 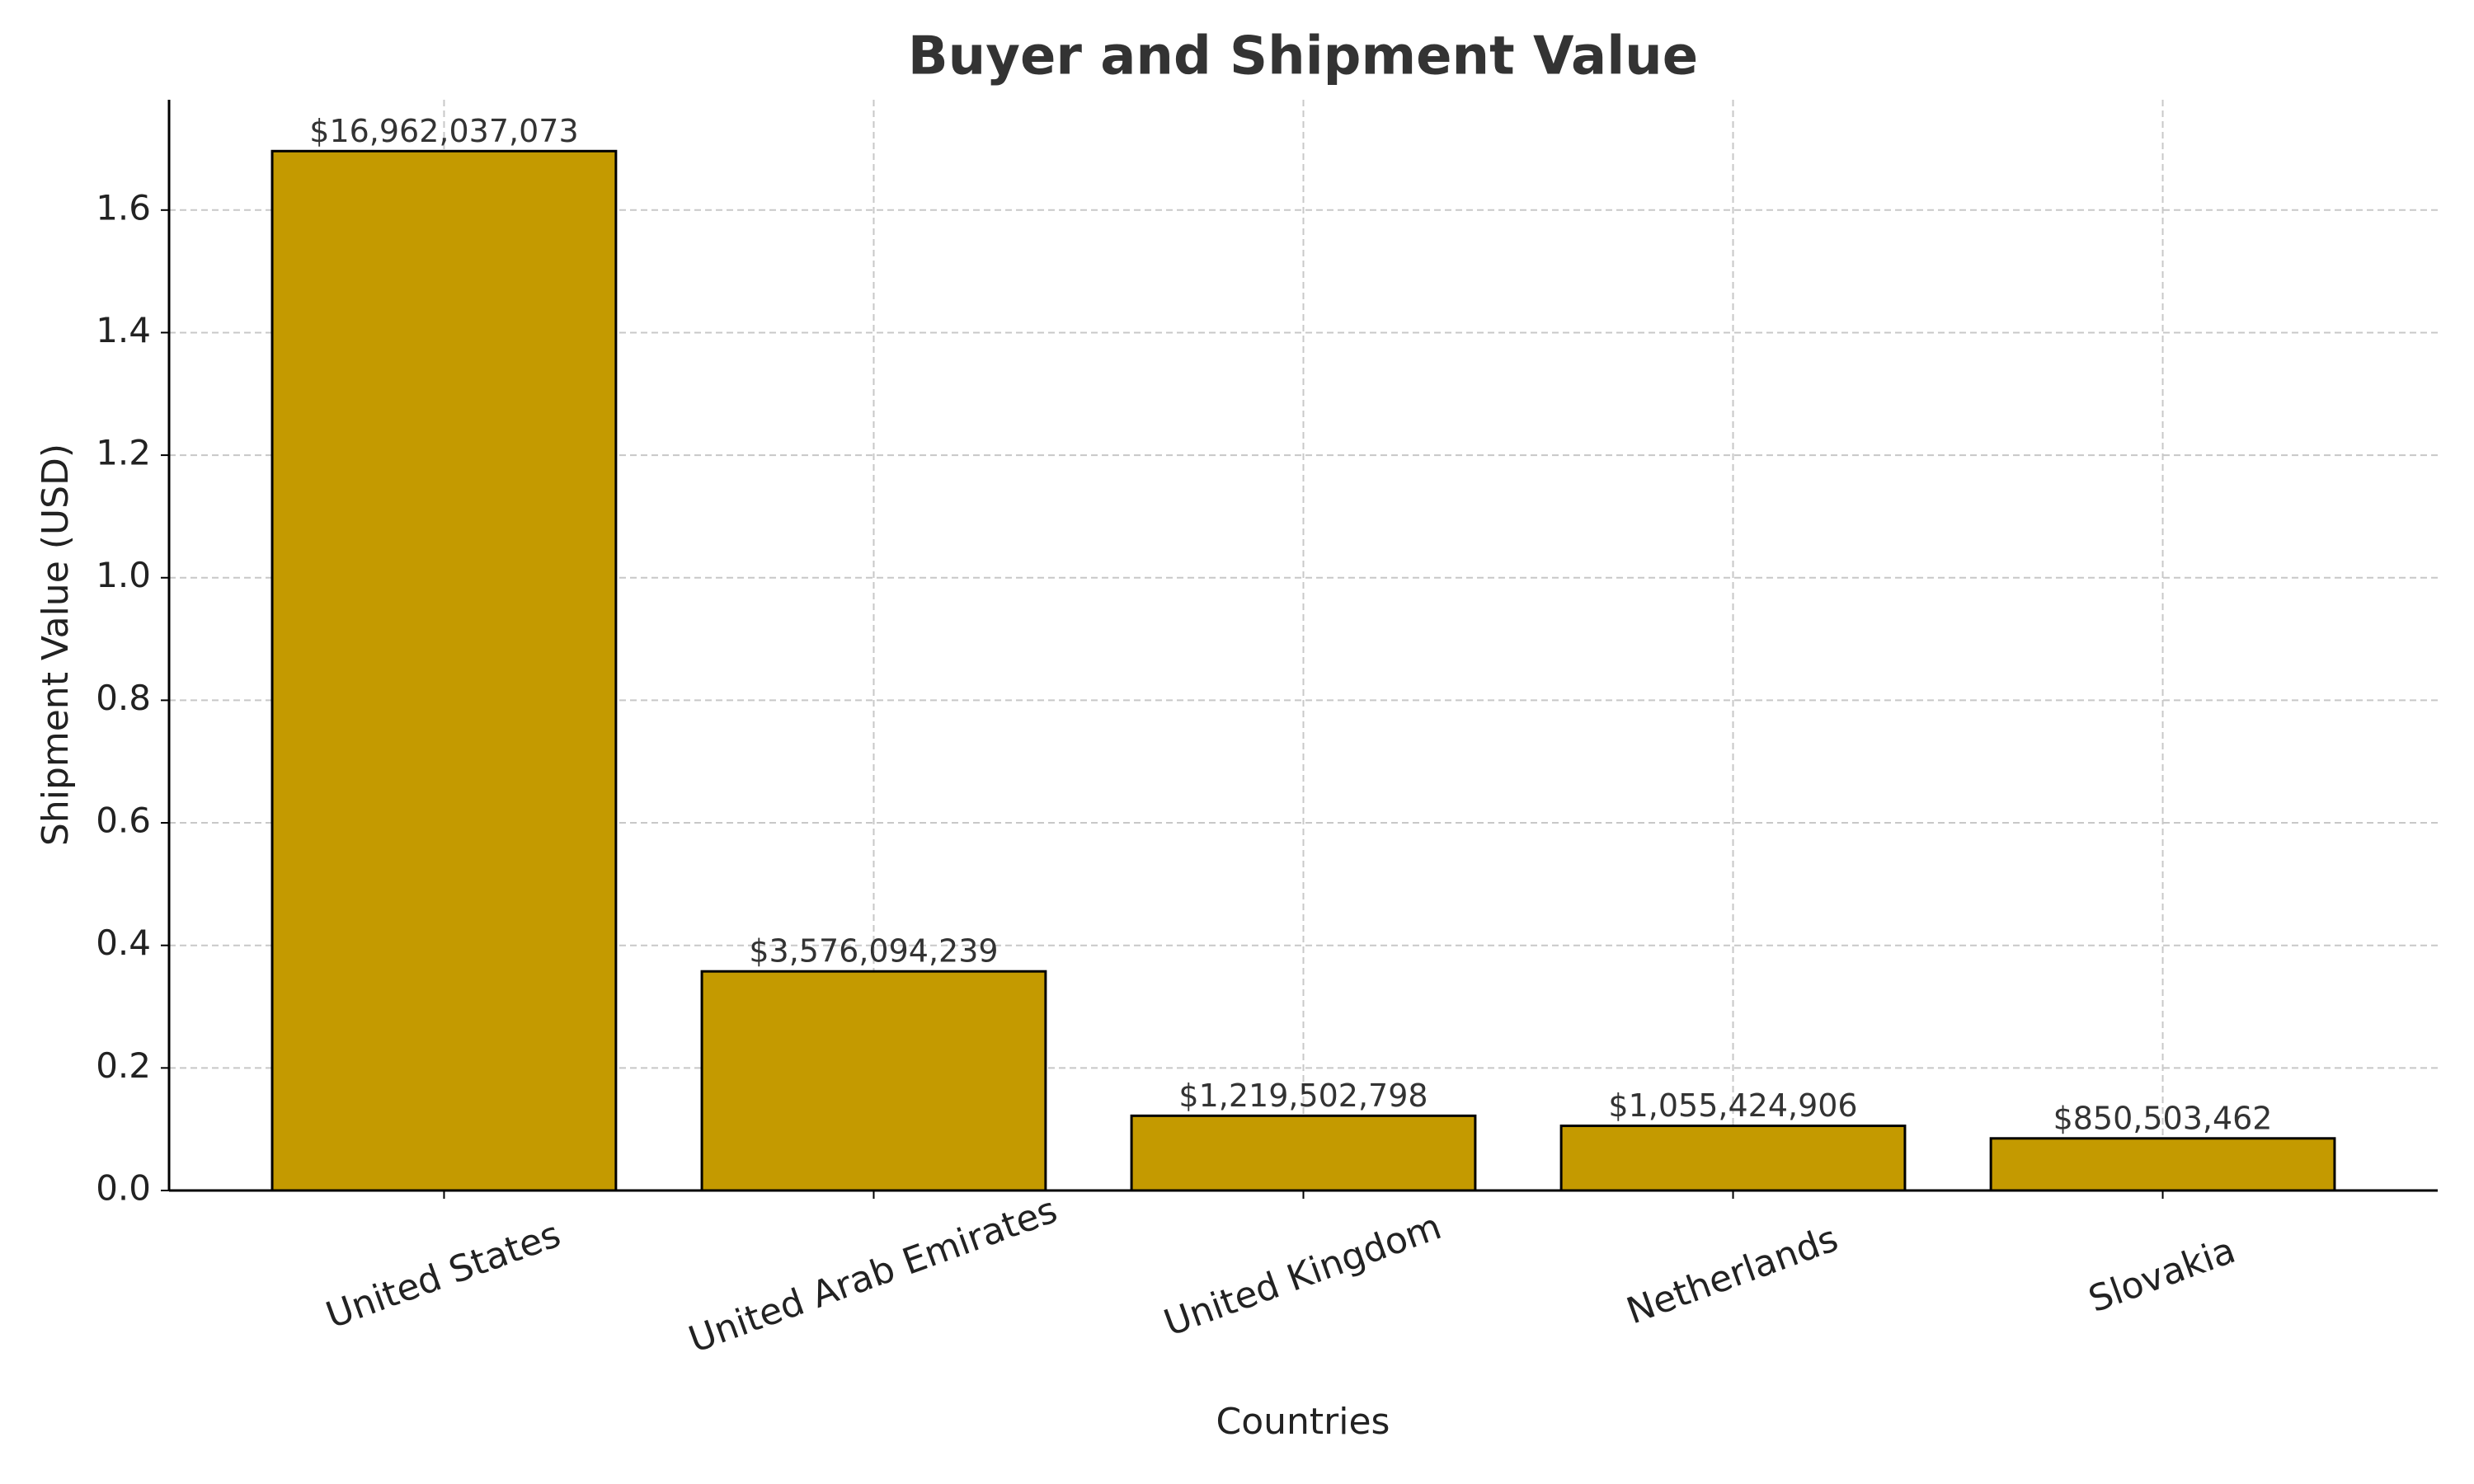 I want to click on y-tick-label: 1.4, so click(x=123, y=330).